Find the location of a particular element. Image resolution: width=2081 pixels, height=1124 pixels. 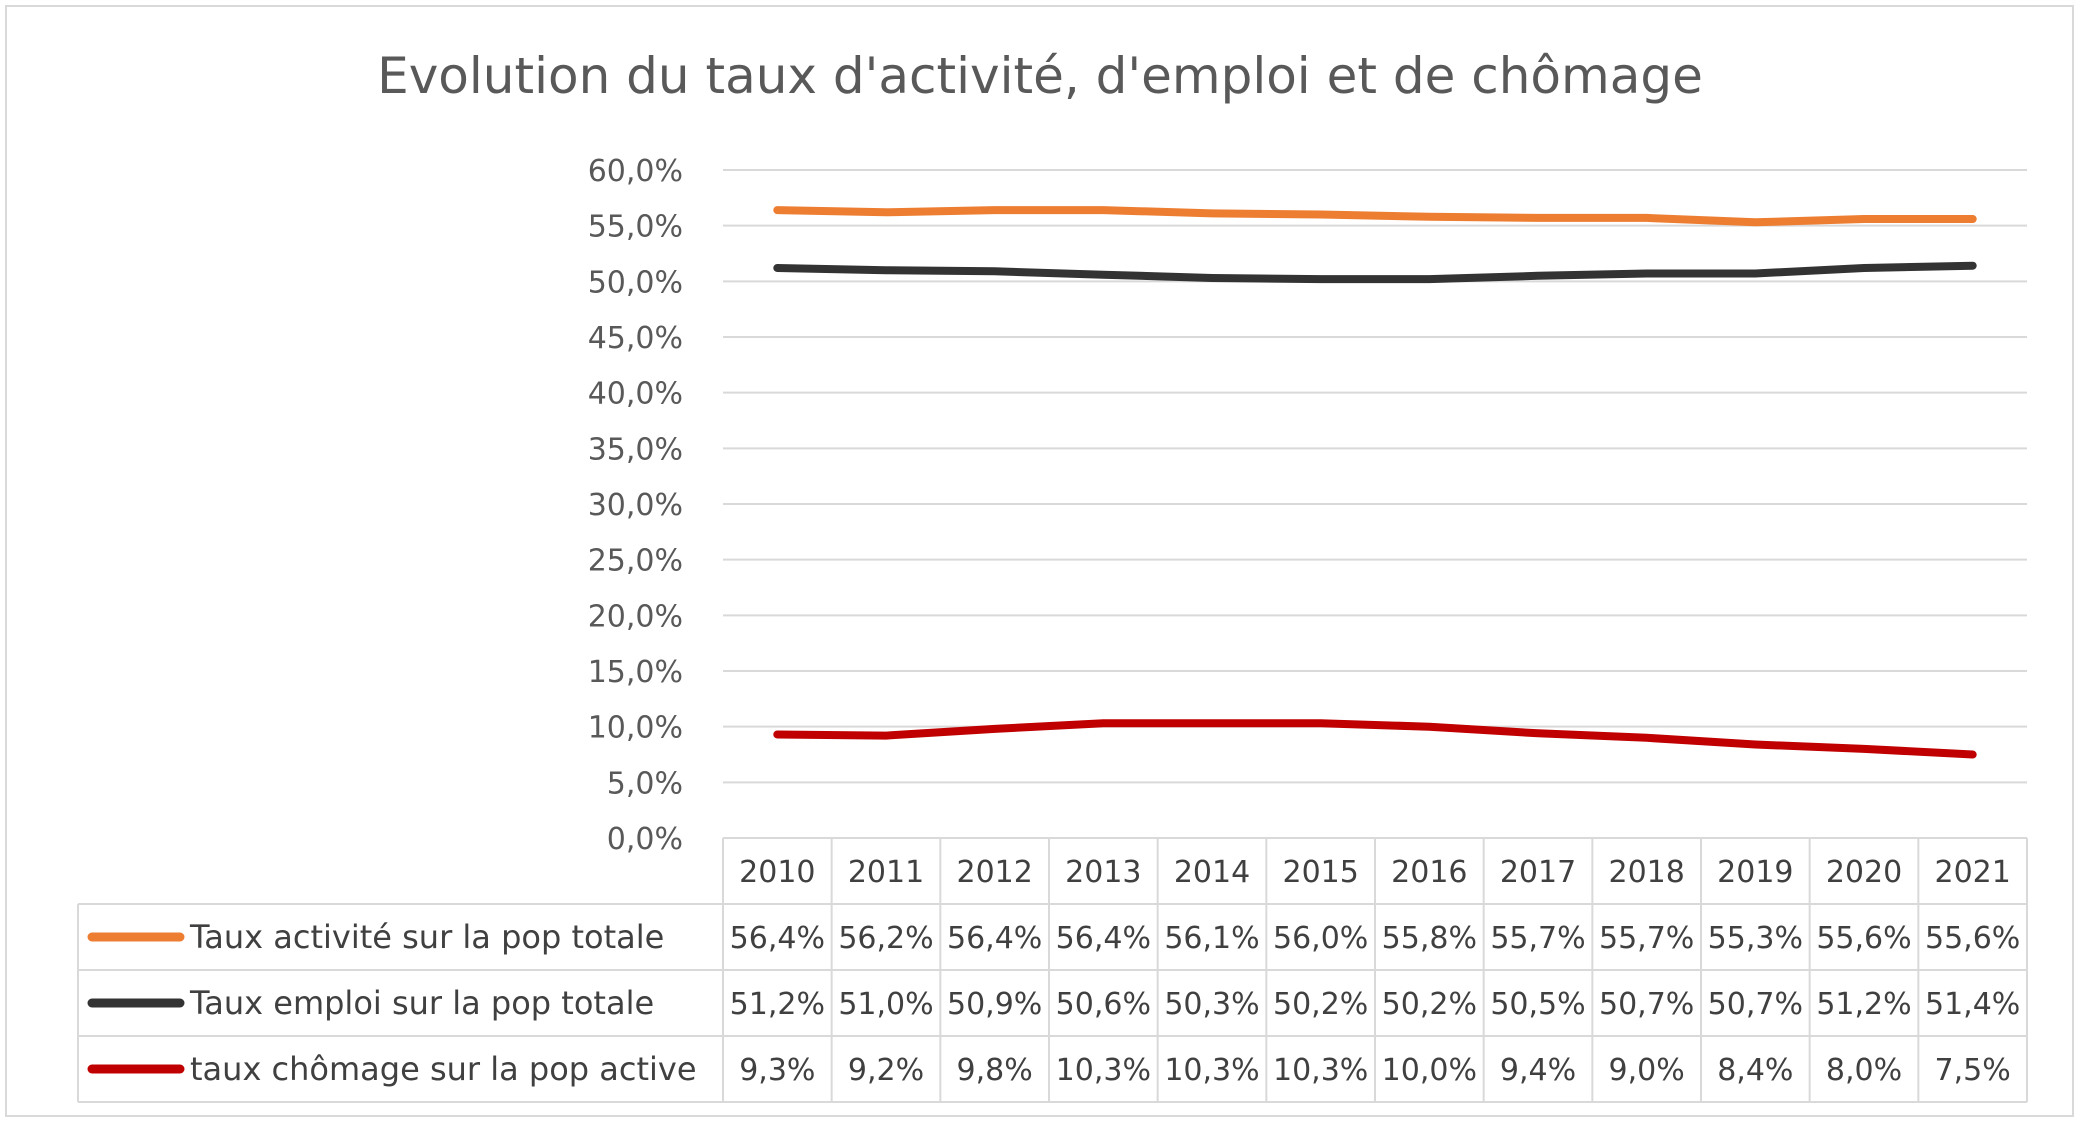

category-label: 2011 is located at coordinates (886, 872).